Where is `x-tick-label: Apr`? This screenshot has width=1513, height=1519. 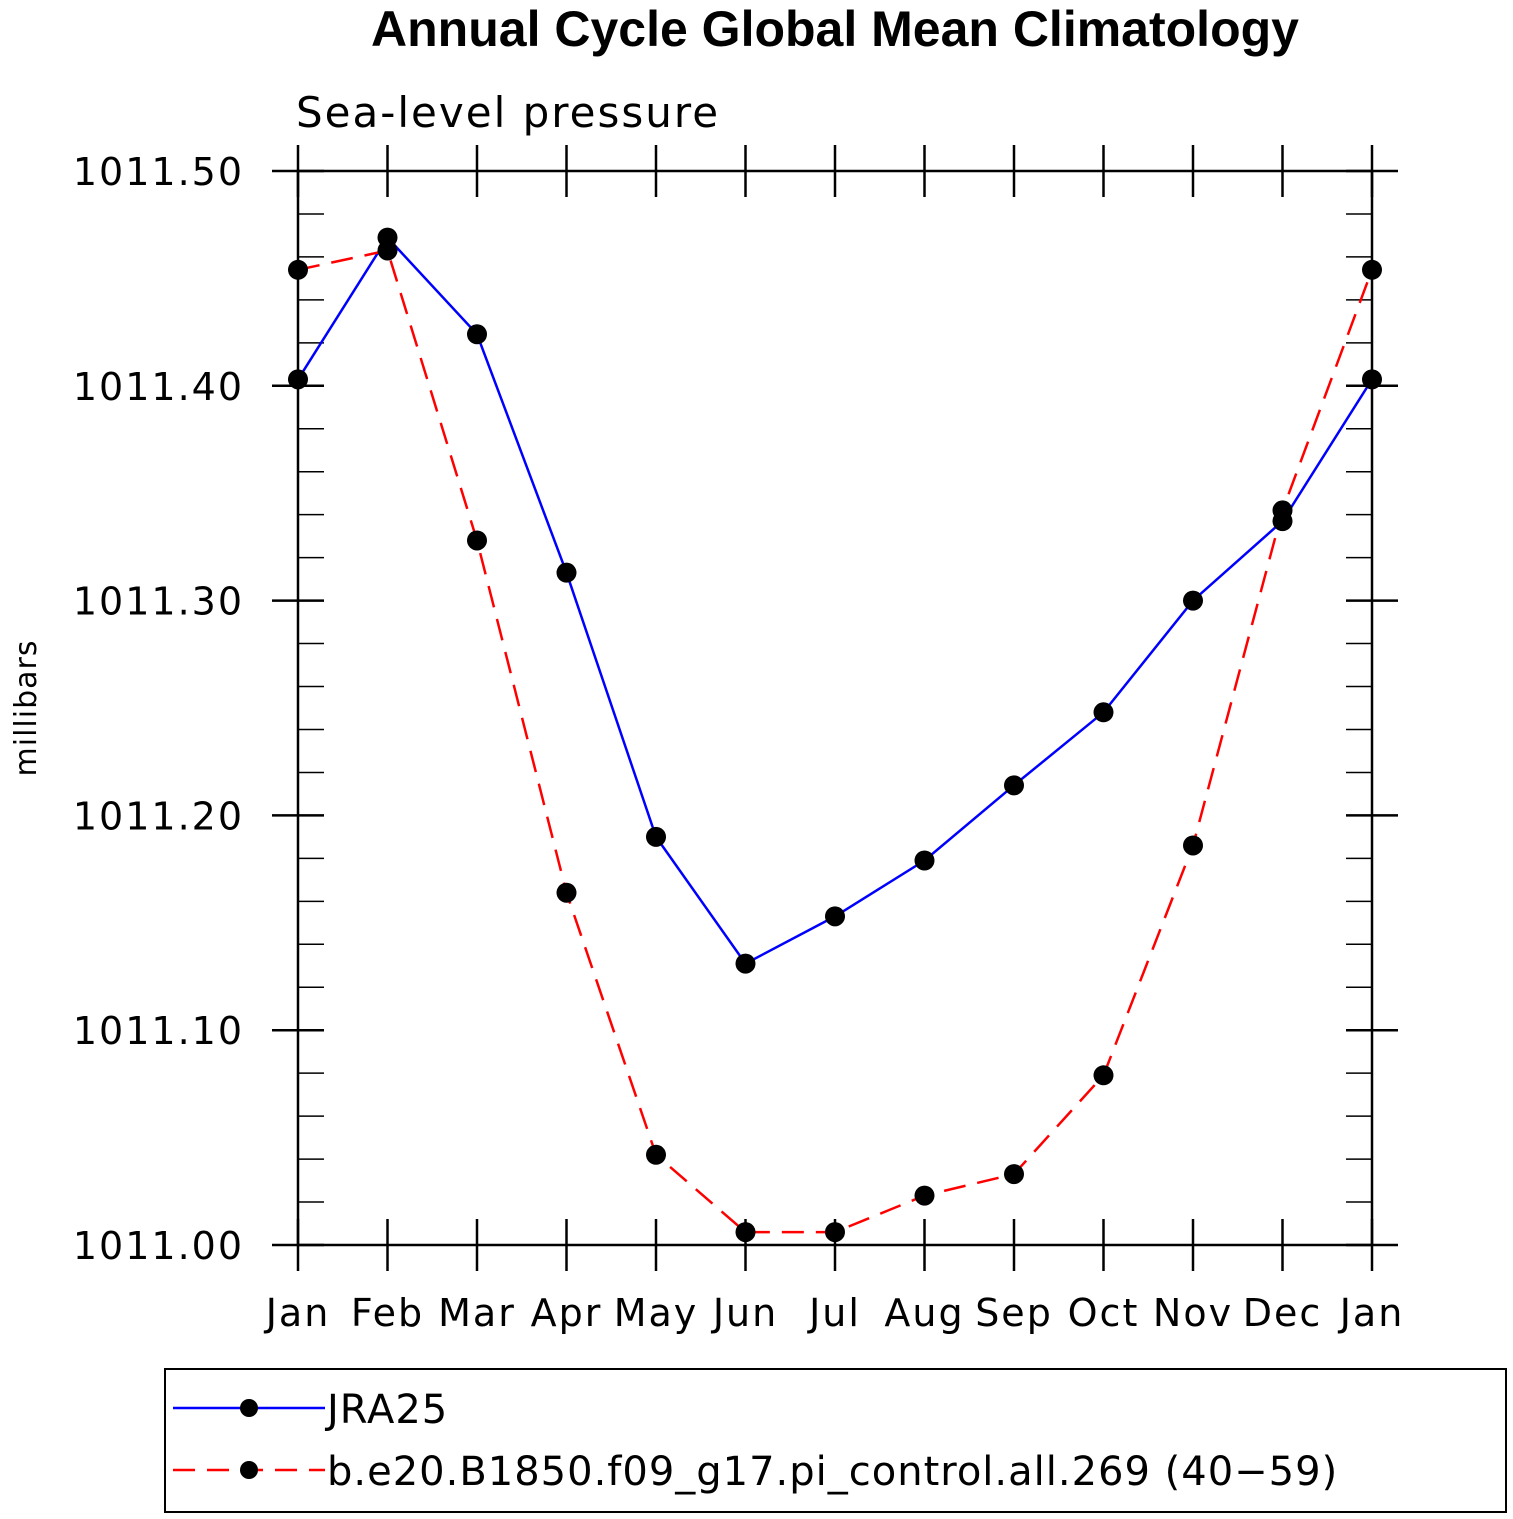 x-tick-label: Apr is located at coordinates (567, 1313).